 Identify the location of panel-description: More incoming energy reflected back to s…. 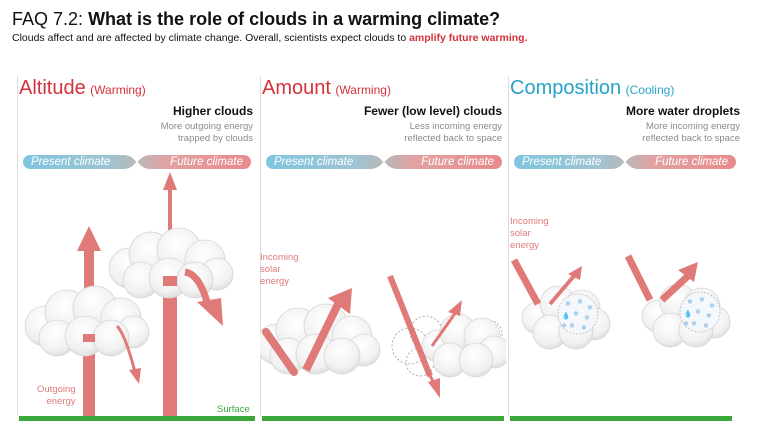
(691, 133).